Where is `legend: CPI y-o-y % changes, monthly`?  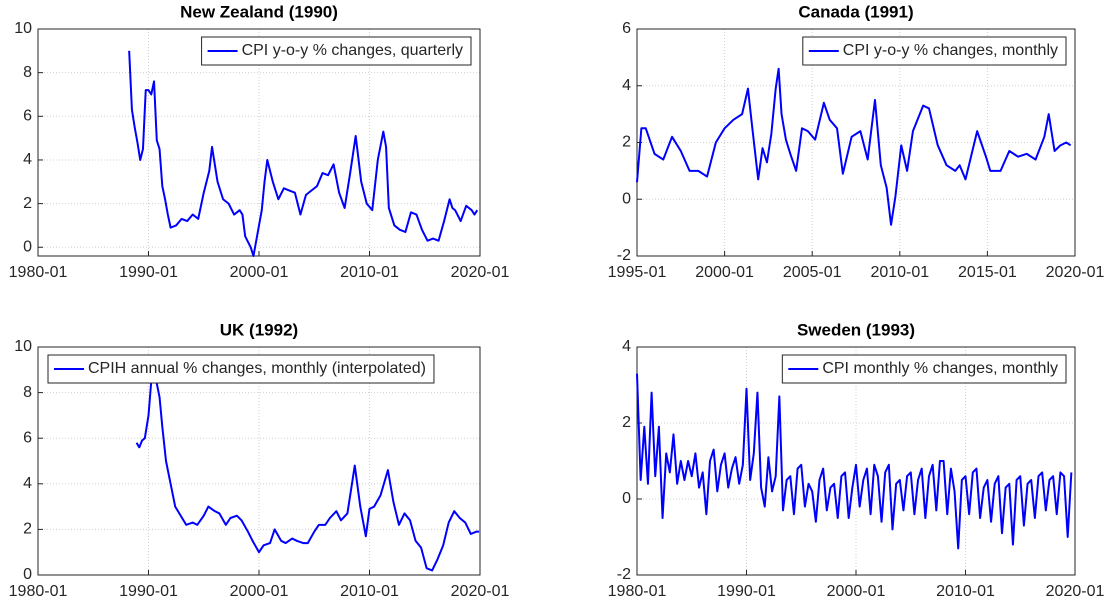 legend: CPI y-o-y % changes, monthly is located at coordinates (934, 51).